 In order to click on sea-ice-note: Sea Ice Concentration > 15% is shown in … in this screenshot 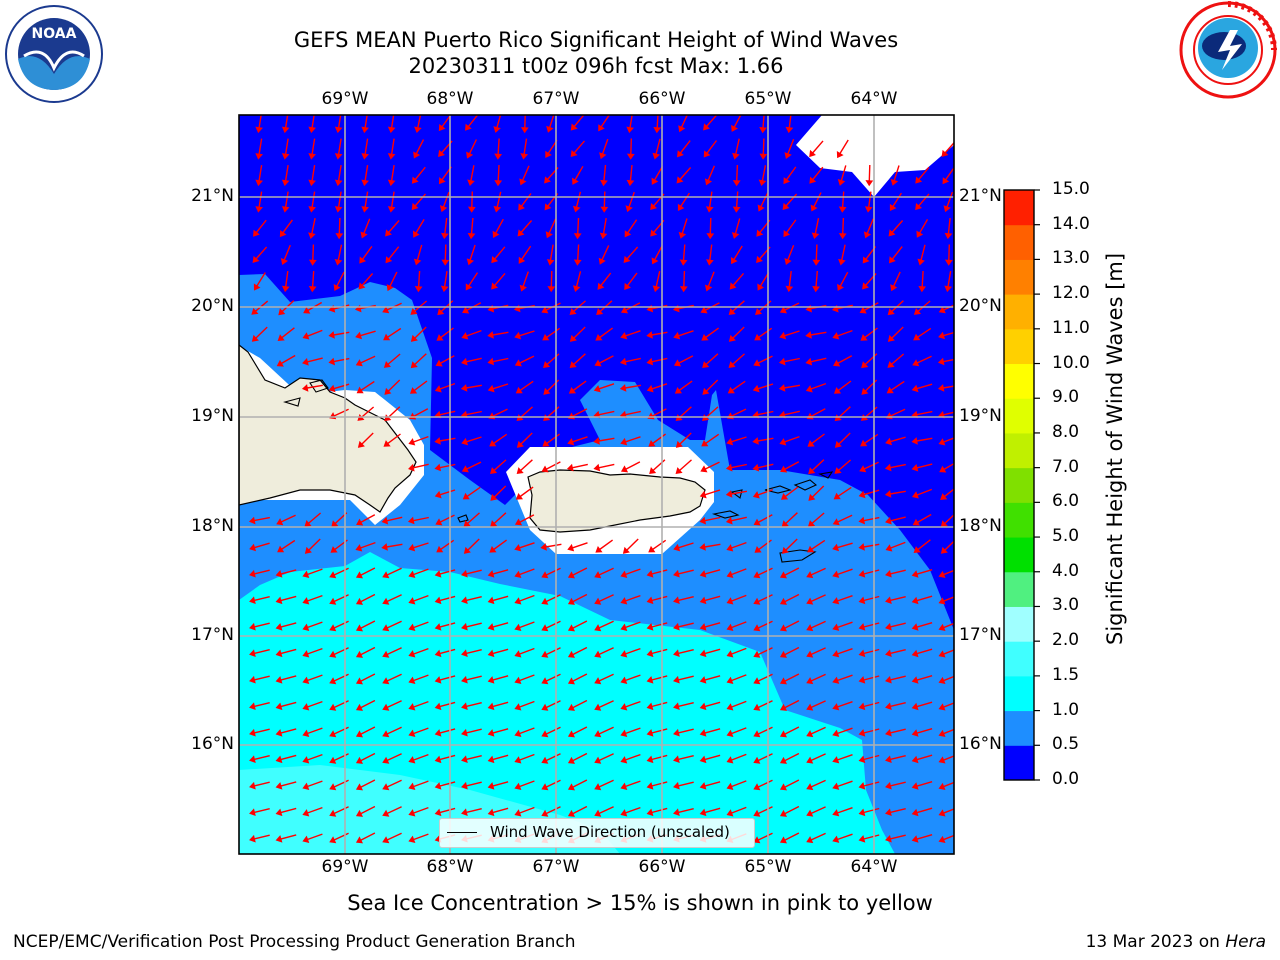, I will do `click(640, 903)`.